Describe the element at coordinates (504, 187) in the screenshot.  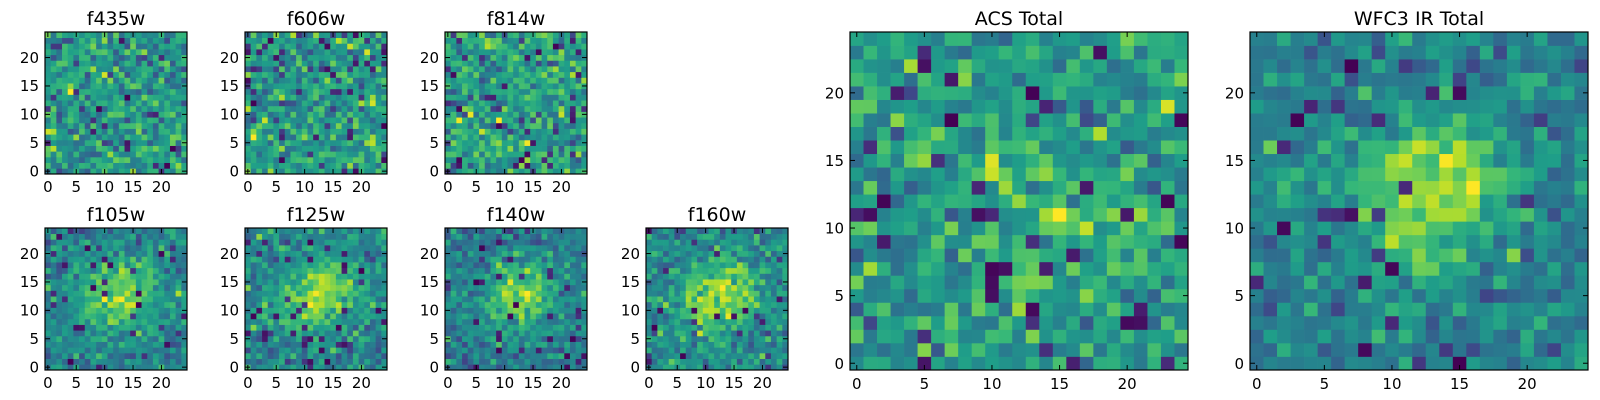
I see `x-tick-label: 10` at that location.